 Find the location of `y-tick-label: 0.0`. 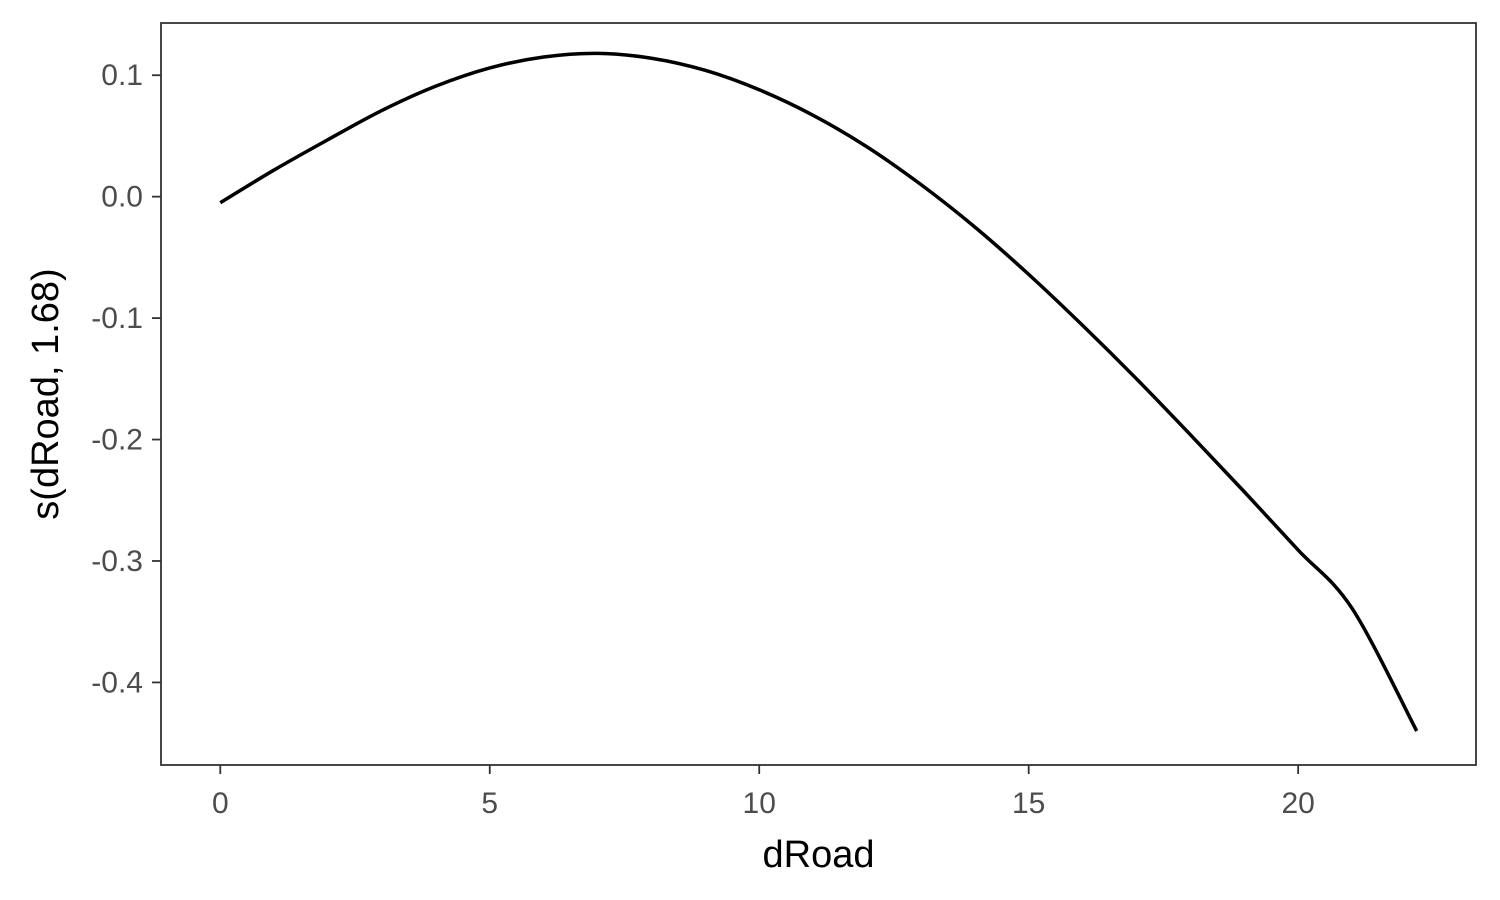

y-tick-label: 0.0 is located at coordinates (122, 197).